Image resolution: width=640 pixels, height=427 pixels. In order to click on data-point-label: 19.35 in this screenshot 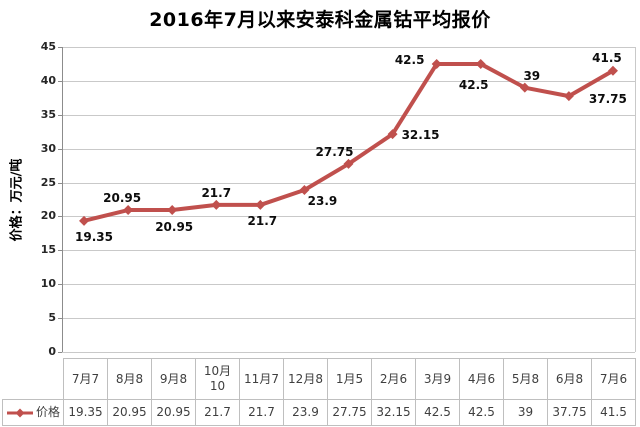, I will do `click(94, 236)`.